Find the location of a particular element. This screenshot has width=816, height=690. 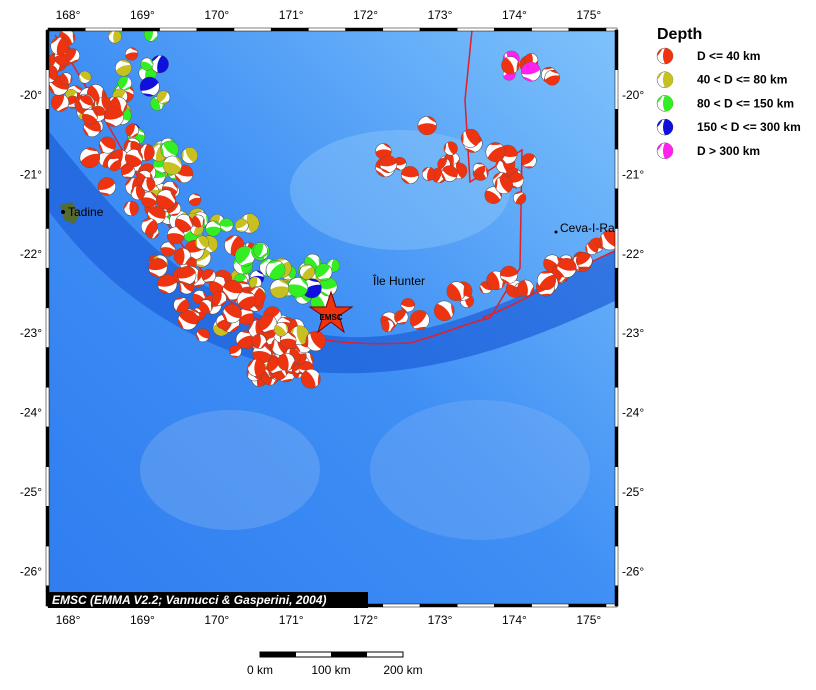

lon-label: 168° is located at coordinates (68, 15).